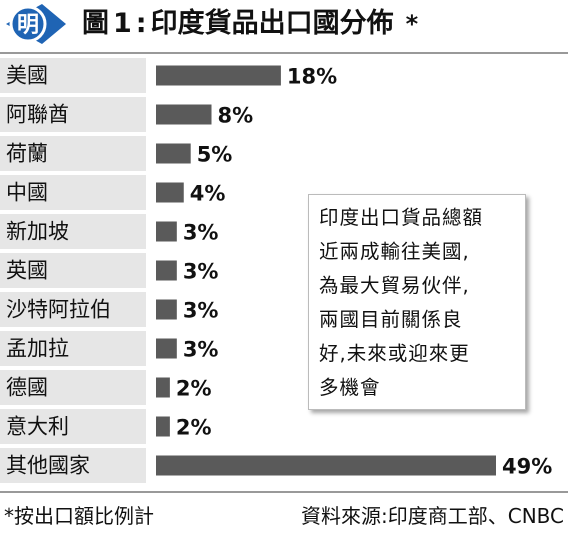  I want to click on category-label: 荷蘭, so click(27, 154).